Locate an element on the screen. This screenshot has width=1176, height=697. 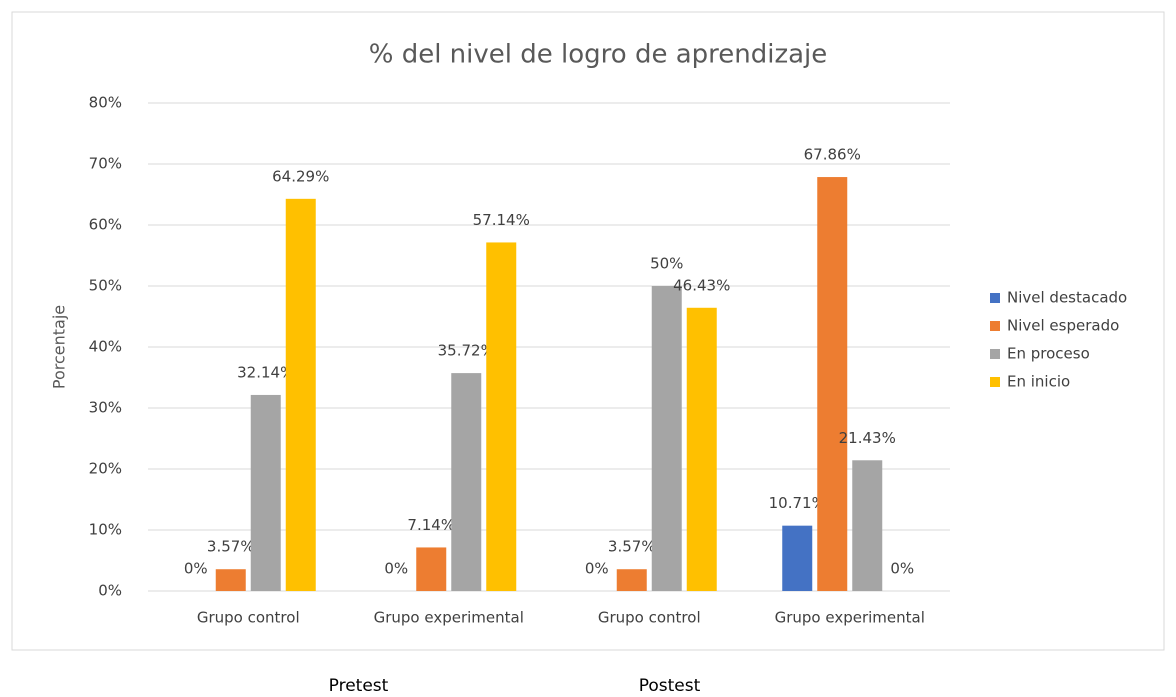
data-label: 21.43% is located at coordinates (867, 438).